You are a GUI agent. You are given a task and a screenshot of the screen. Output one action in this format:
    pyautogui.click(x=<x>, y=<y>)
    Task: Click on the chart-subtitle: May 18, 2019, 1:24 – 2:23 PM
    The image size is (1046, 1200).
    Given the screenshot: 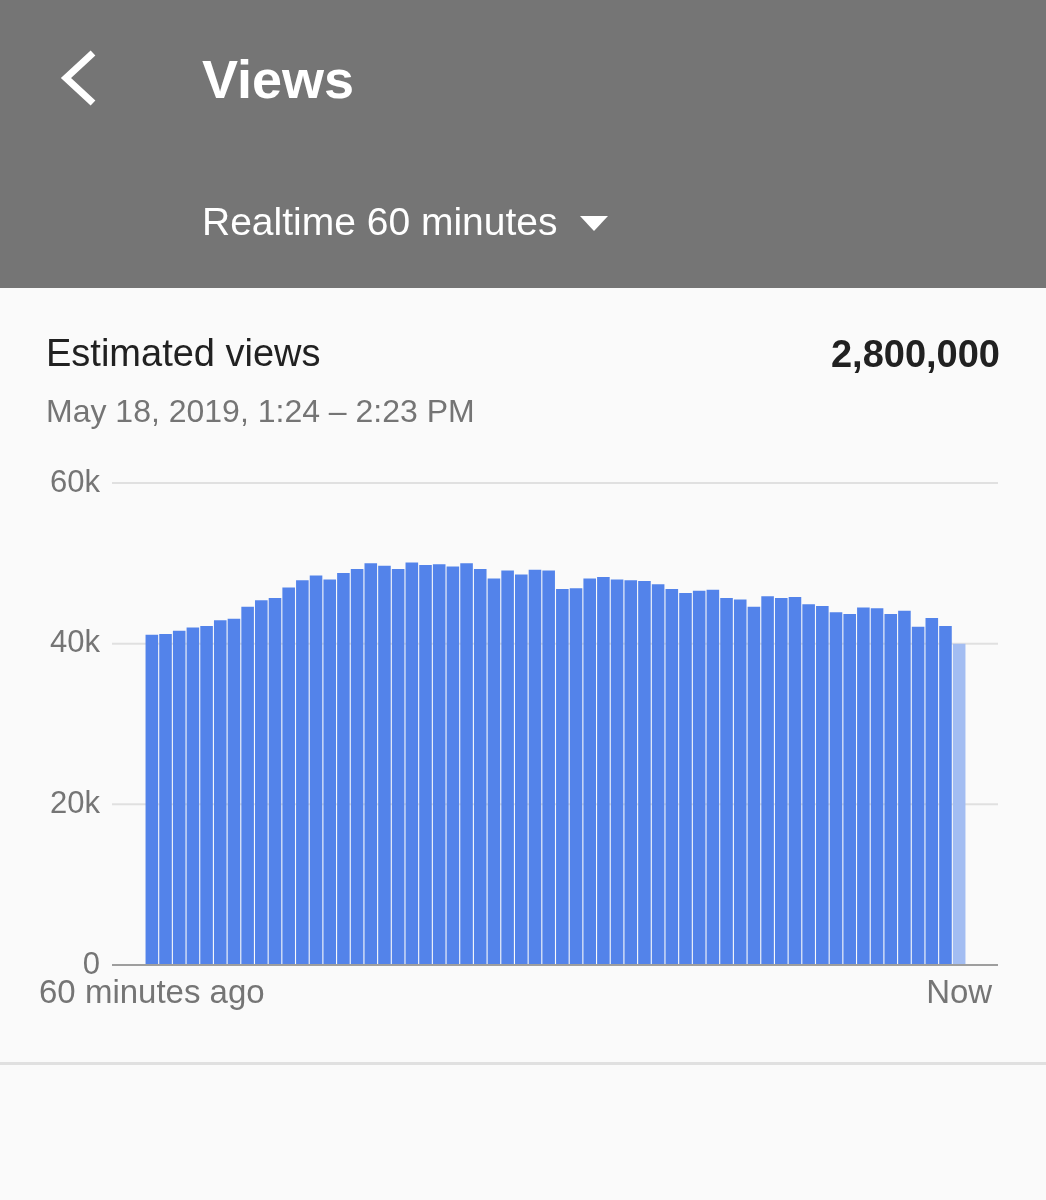 What is the action you would take?
    pyautogui.click(x=260, y=411)
    